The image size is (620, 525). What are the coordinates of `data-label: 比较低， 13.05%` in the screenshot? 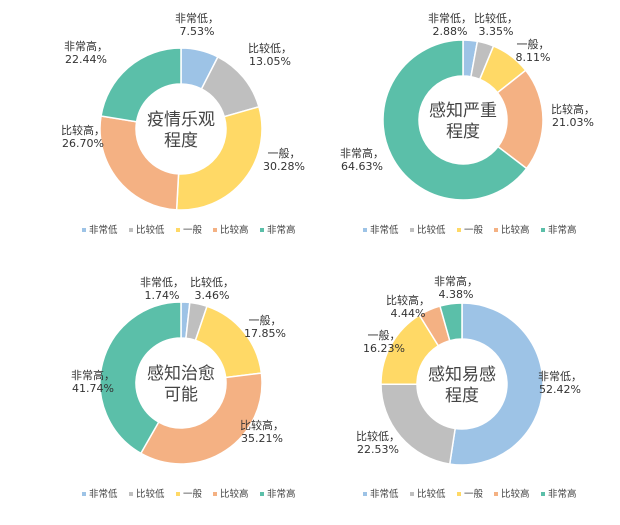 It's located at (270, 54).